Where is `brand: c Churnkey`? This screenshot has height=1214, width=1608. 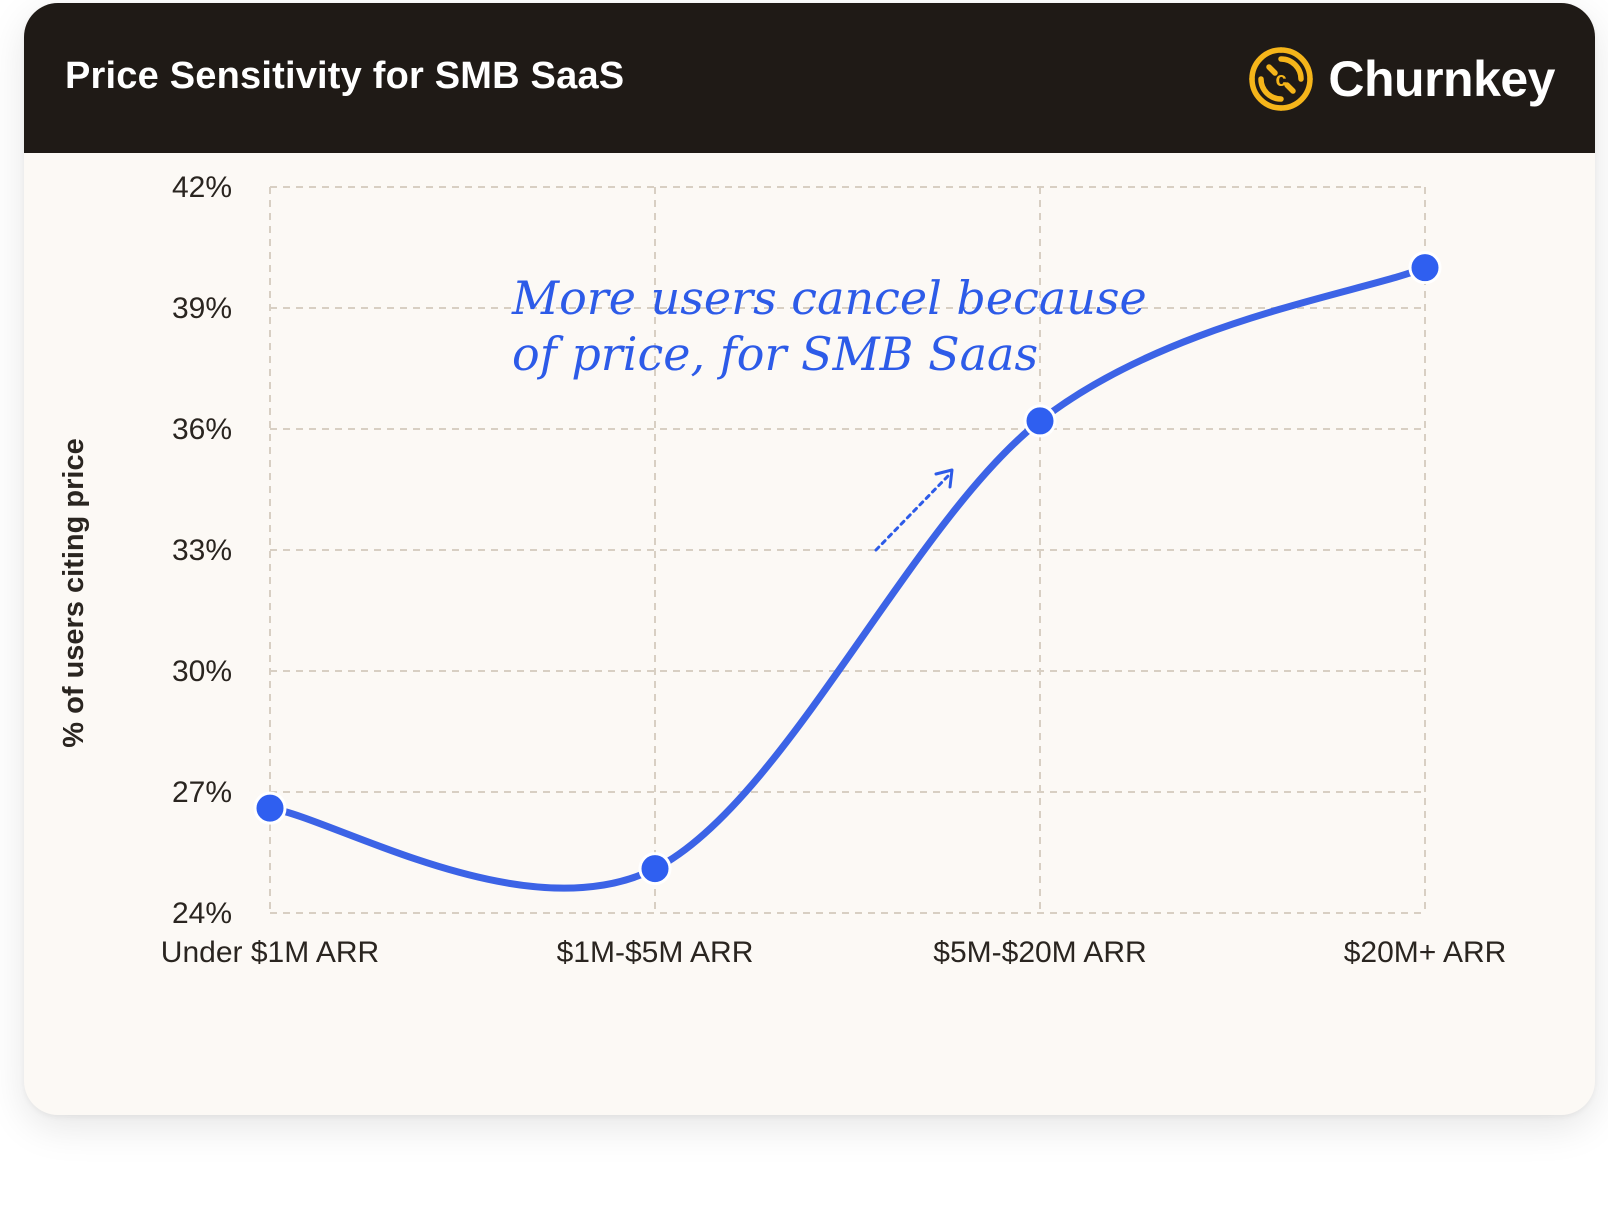 brand: c Churnkey is located at coordinates (1401, 79).